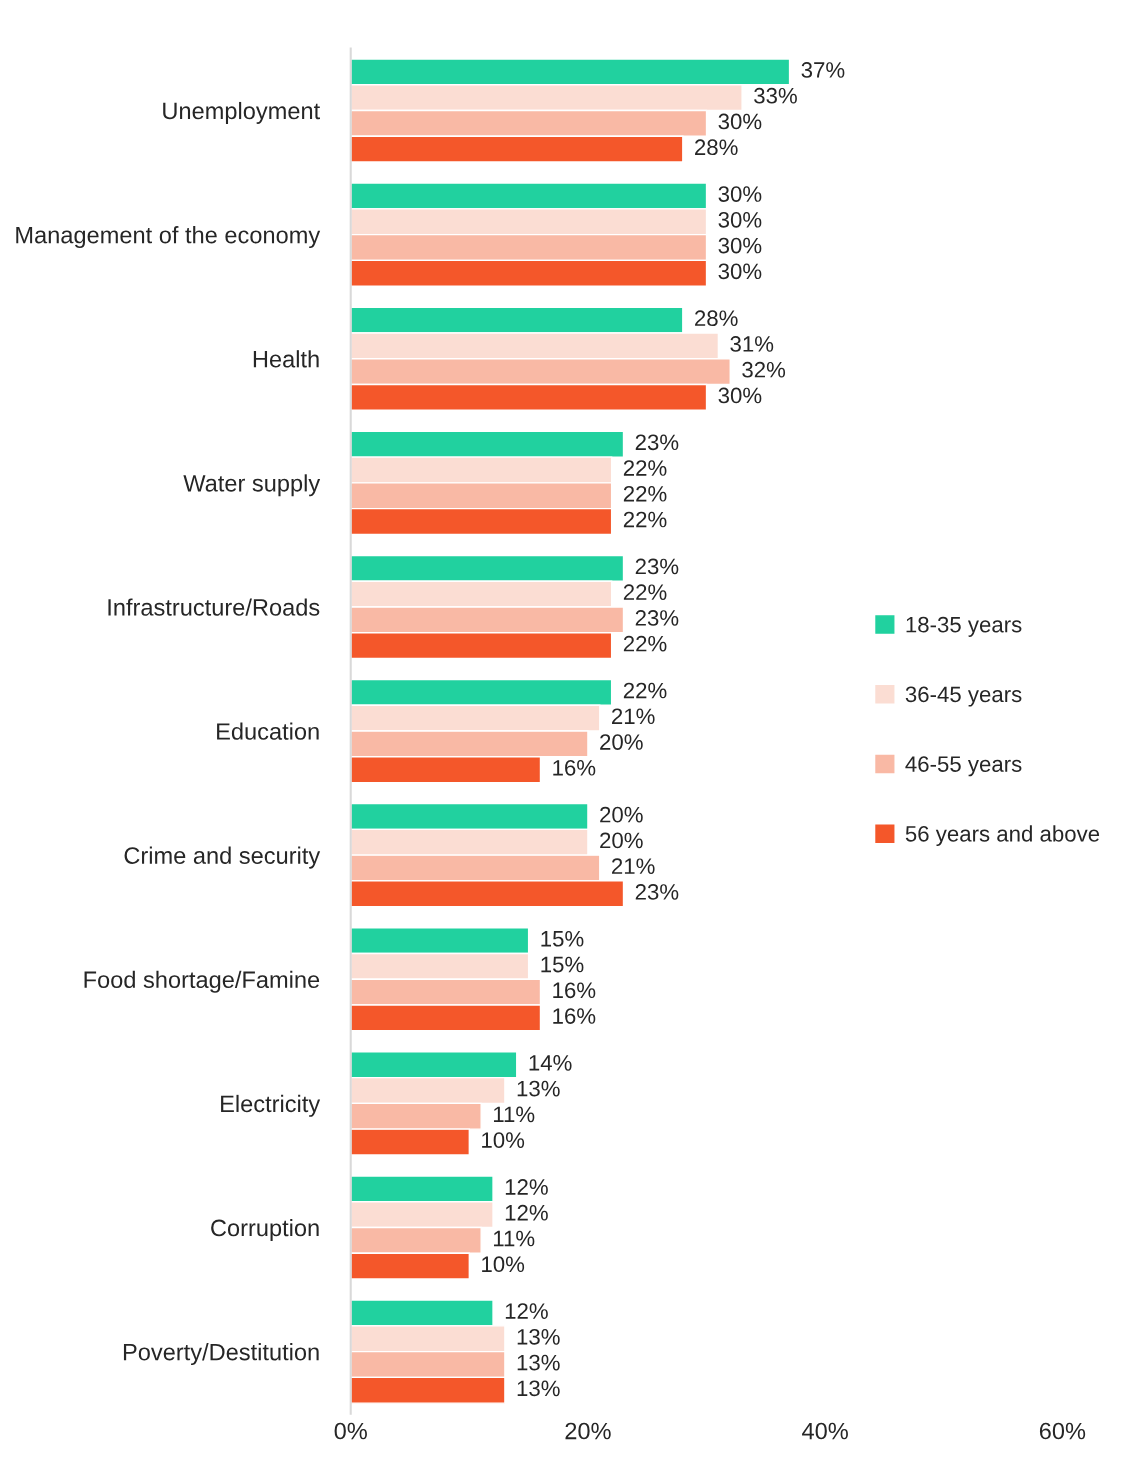 Image resolution: width=1135 pixels, height=1468 pixels. I want to click on y-tick-label: Food shortage/Famine, so click(202, 981).